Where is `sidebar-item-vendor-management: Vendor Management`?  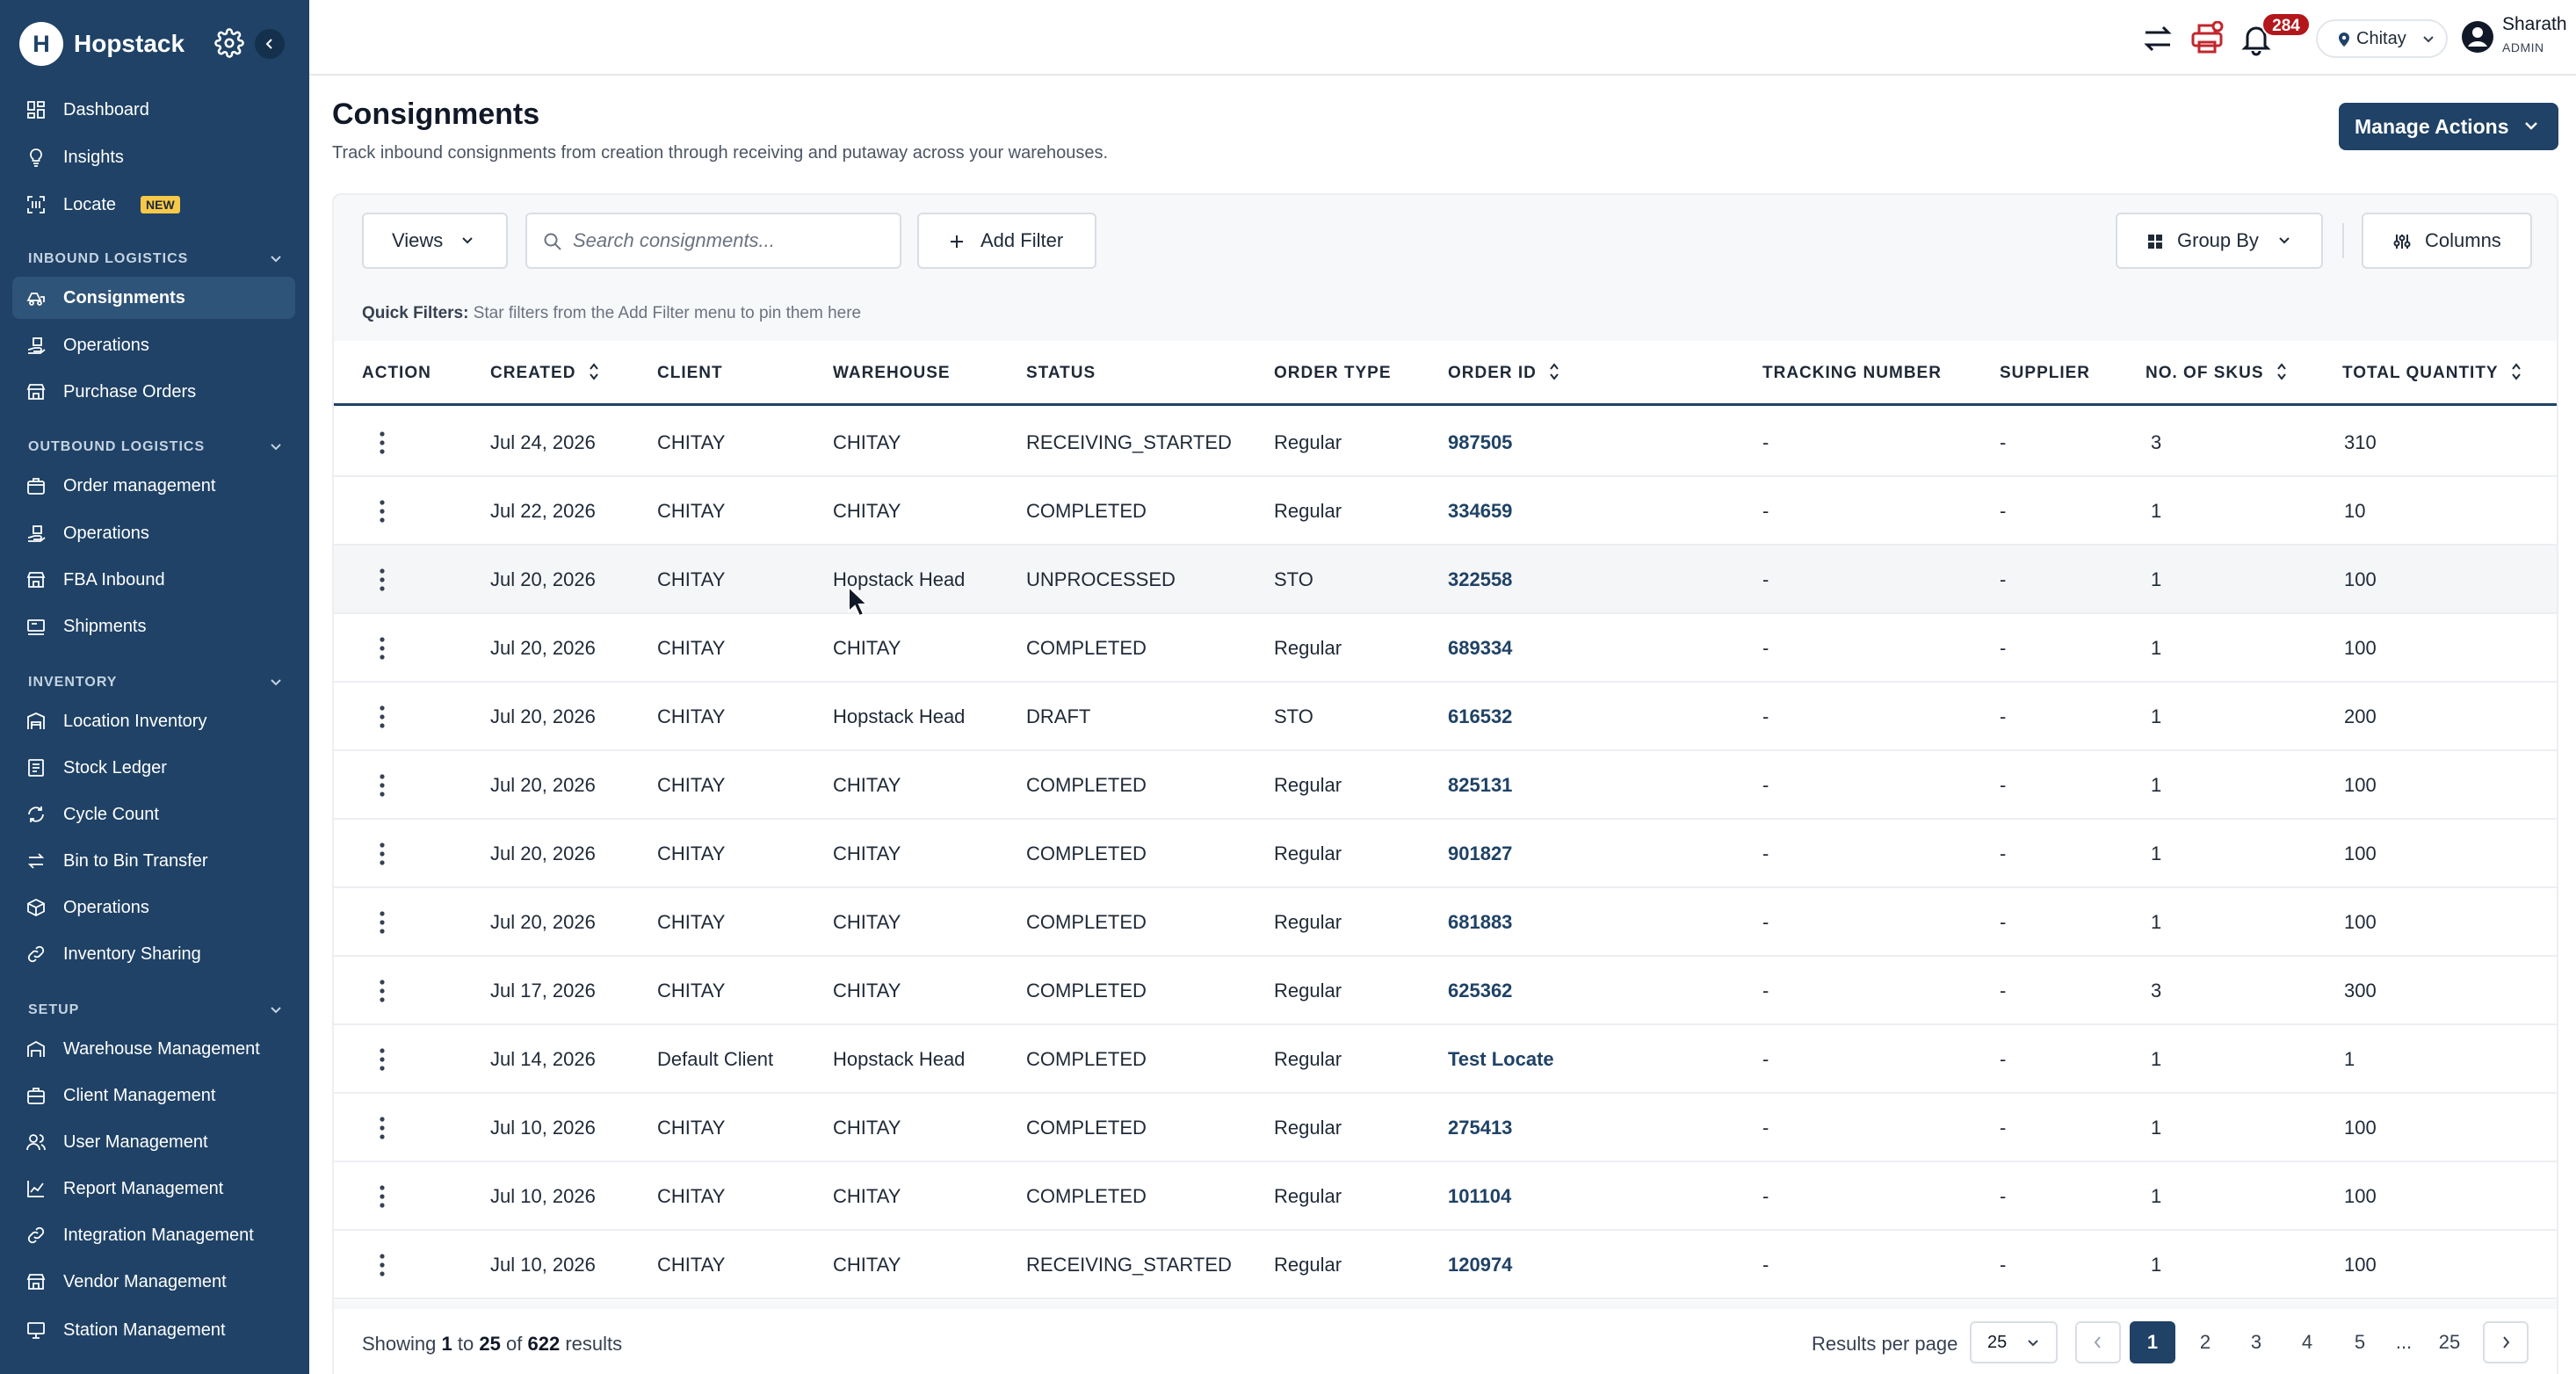
sidebar-item-vendor-management: Vendor Management is located at coordinates (153, 1282).